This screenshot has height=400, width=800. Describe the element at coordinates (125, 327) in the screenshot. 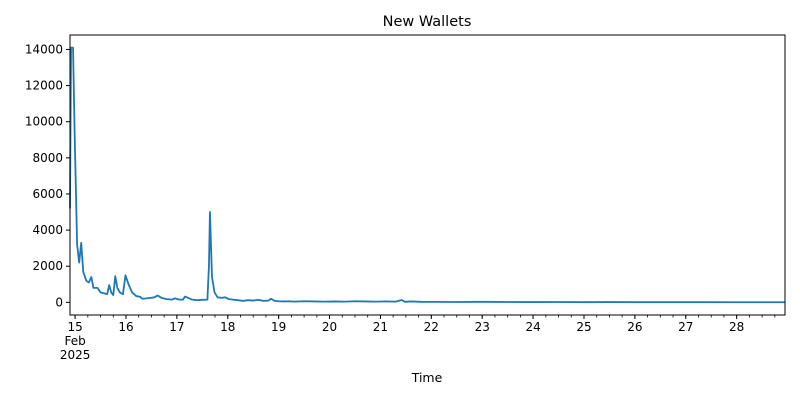

I see `x-tick-label: 16` at that location.